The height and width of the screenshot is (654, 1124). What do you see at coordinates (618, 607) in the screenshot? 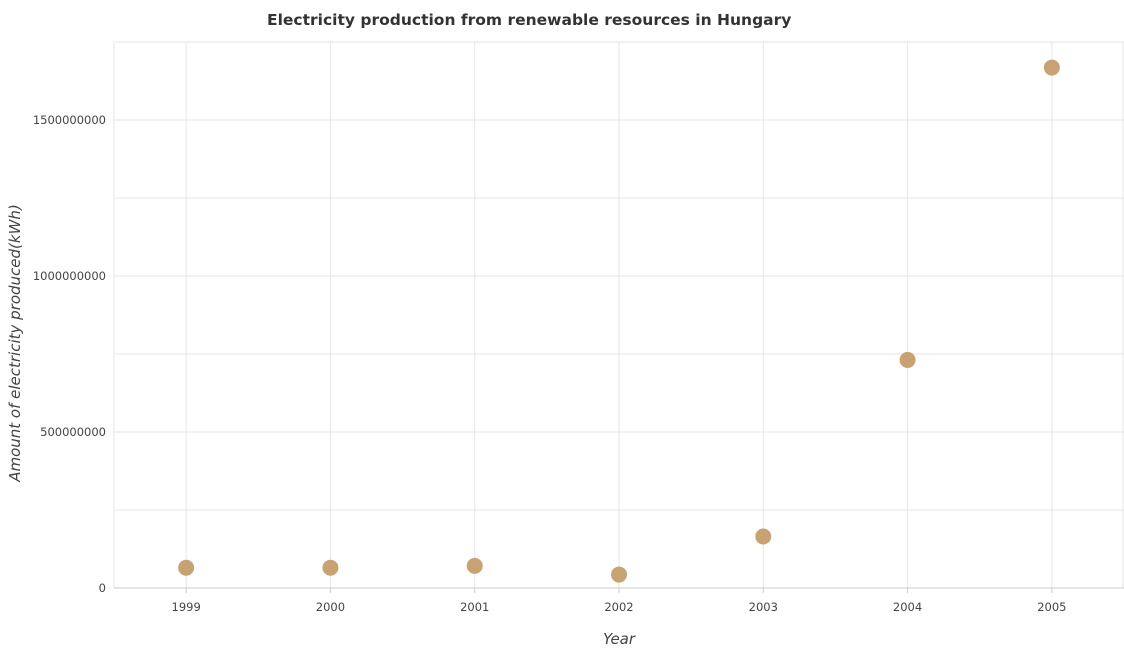
I see `x-tick-label: 2002` at bounding box center [618, 607].